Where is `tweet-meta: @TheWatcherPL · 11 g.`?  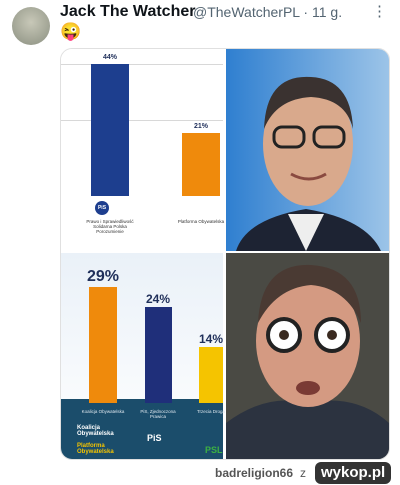
tweet-meta: @TheWatcherPL · 11 g. is located at coordinates (268, 12).